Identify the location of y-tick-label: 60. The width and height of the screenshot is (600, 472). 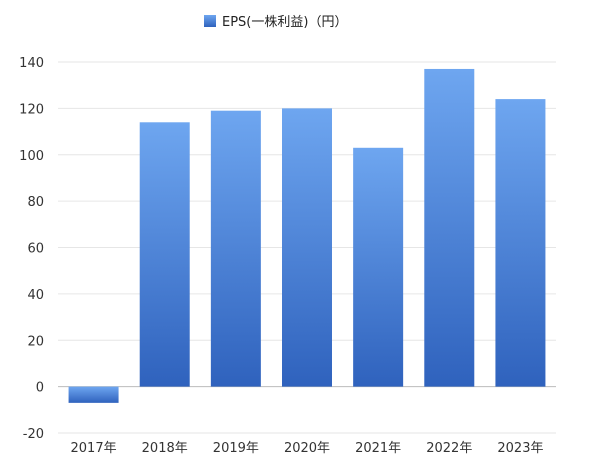
(35, 249).